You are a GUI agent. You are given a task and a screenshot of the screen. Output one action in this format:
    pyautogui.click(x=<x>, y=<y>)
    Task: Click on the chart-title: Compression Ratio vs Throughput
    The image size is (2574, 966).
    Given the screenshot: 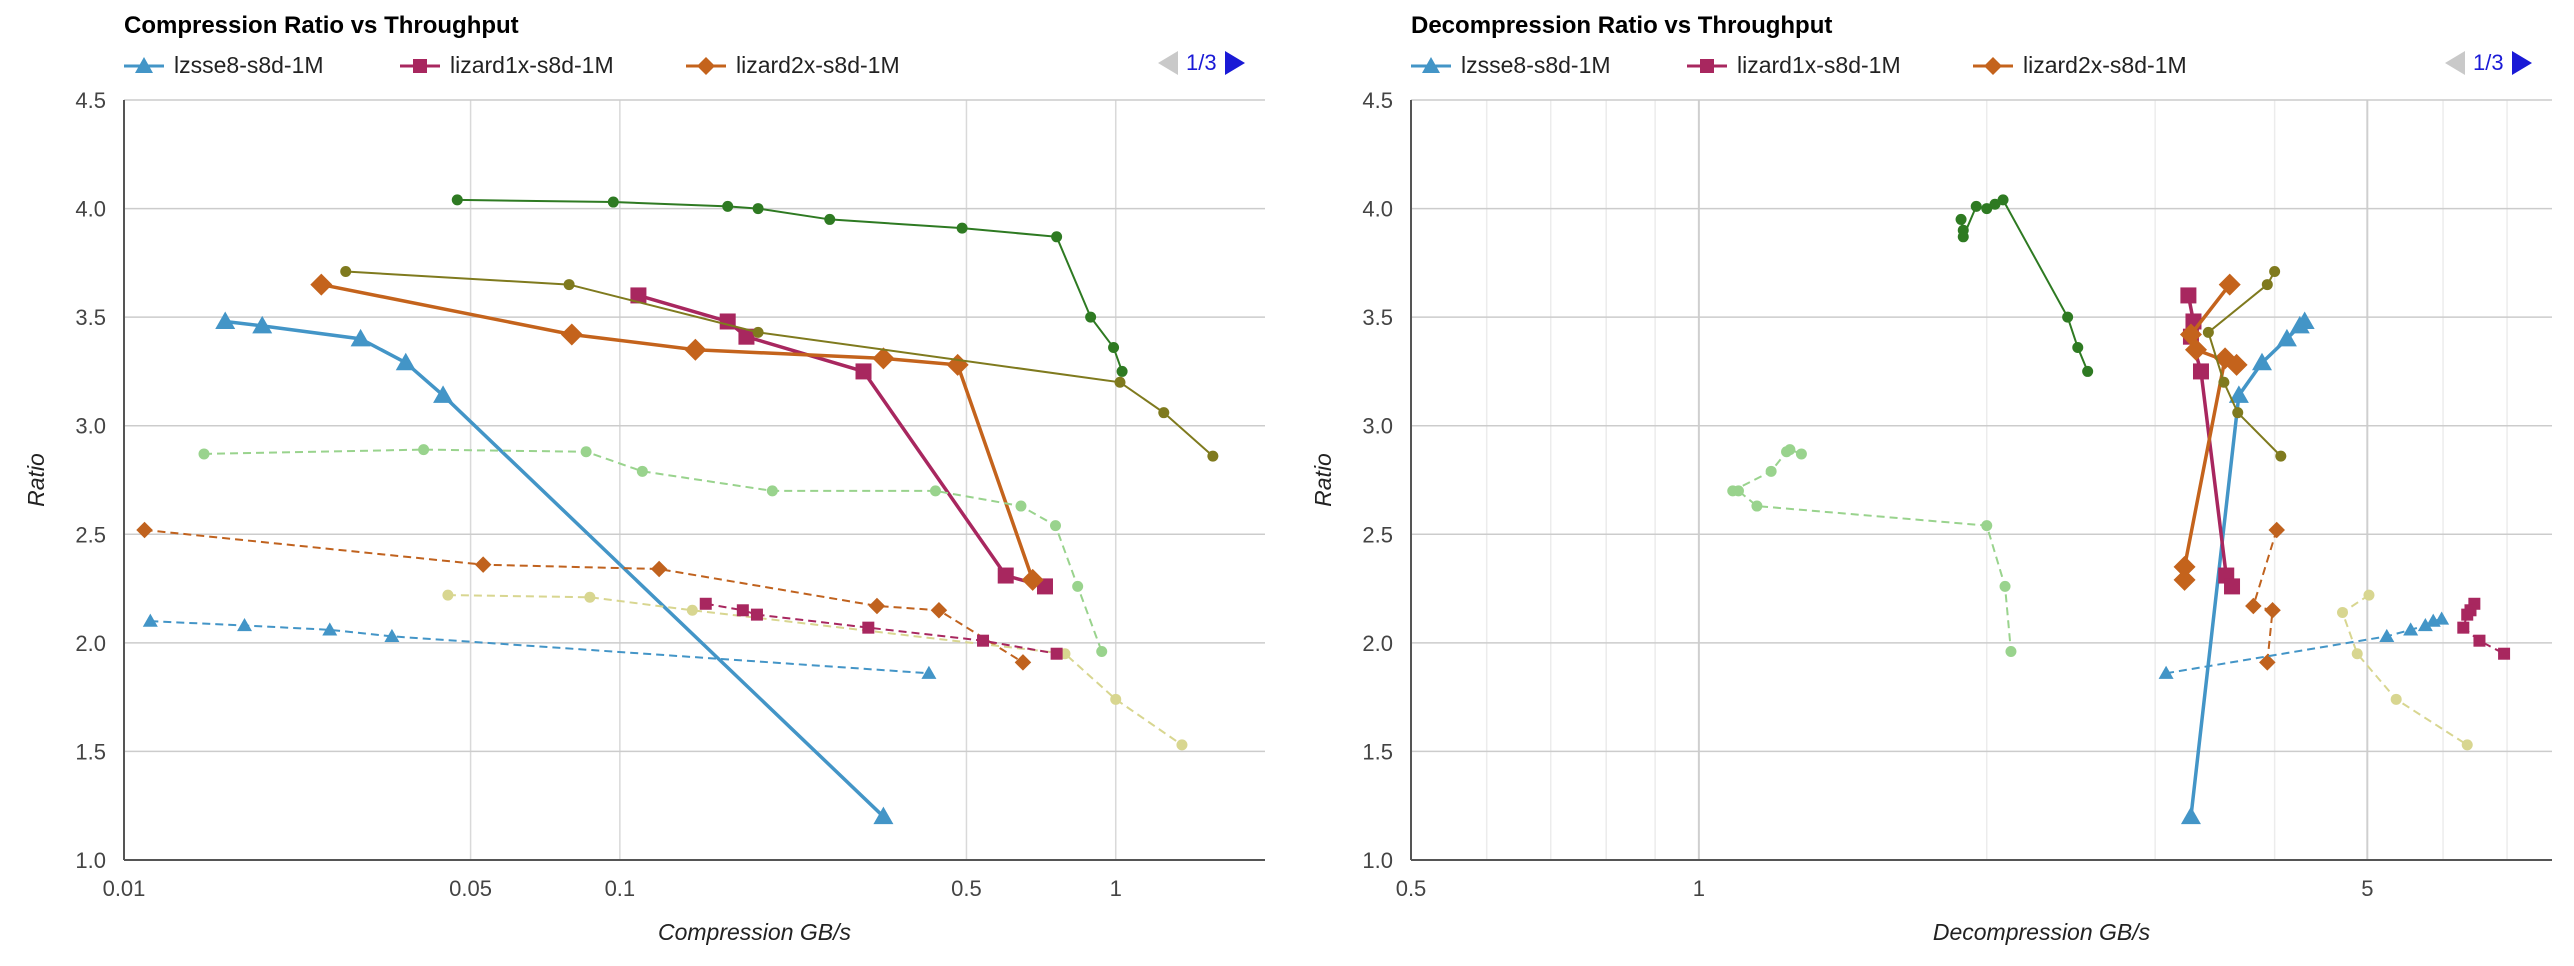 What is the action you would take?
    pyautogui.click(x=321, y=25)
    